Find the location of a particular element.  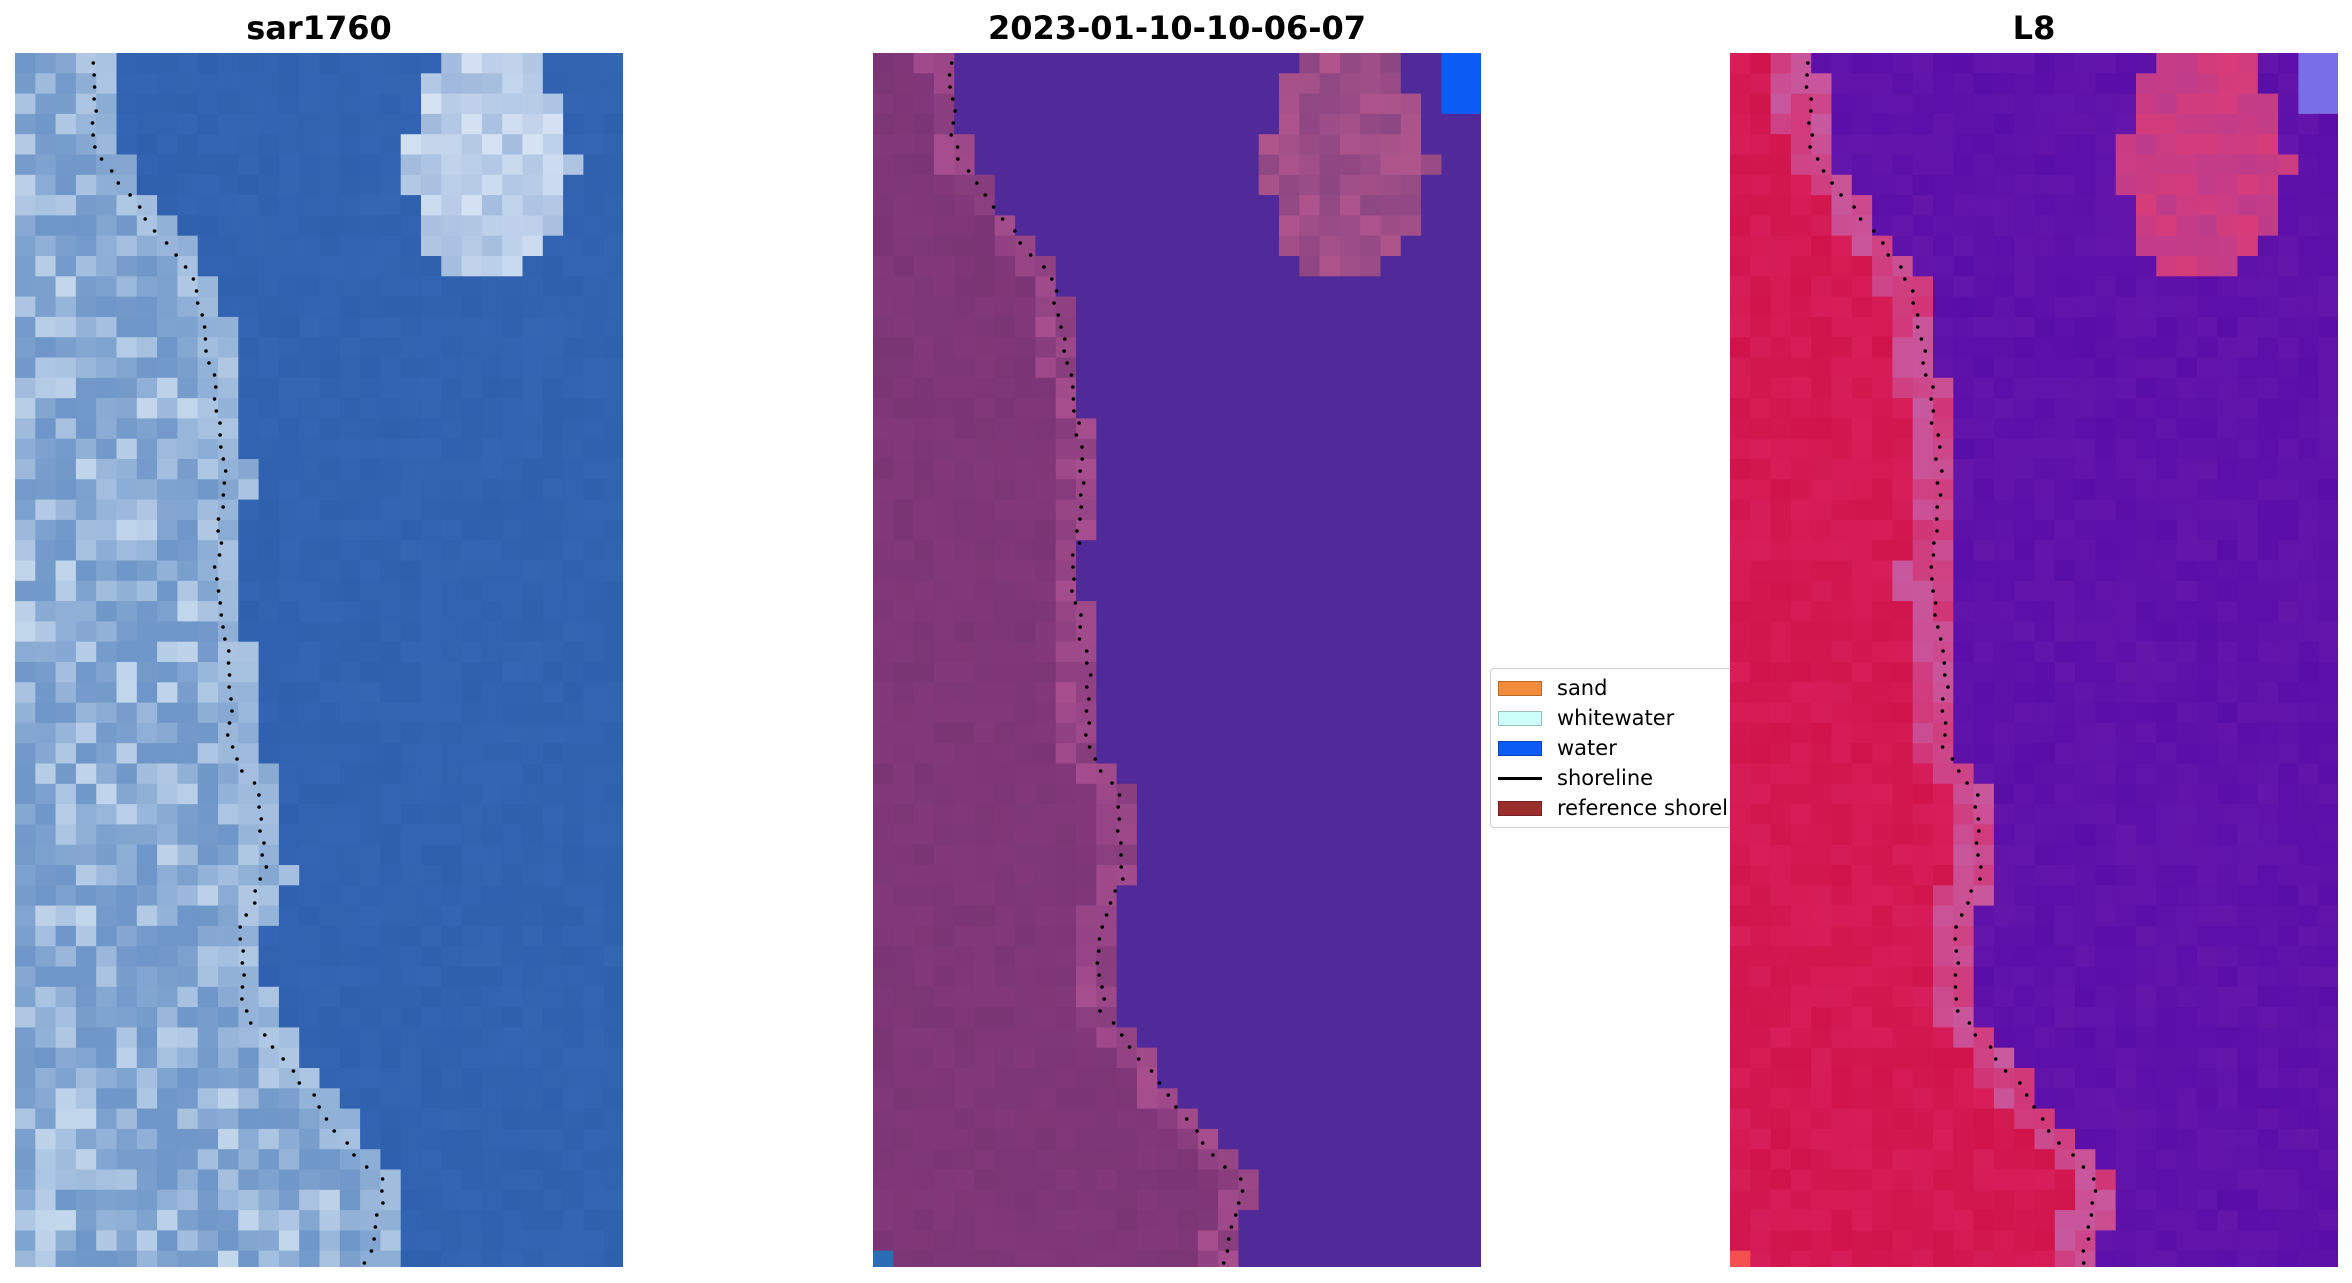

panel-title-ndwi: L8 is located at coordinates (2034, 28).